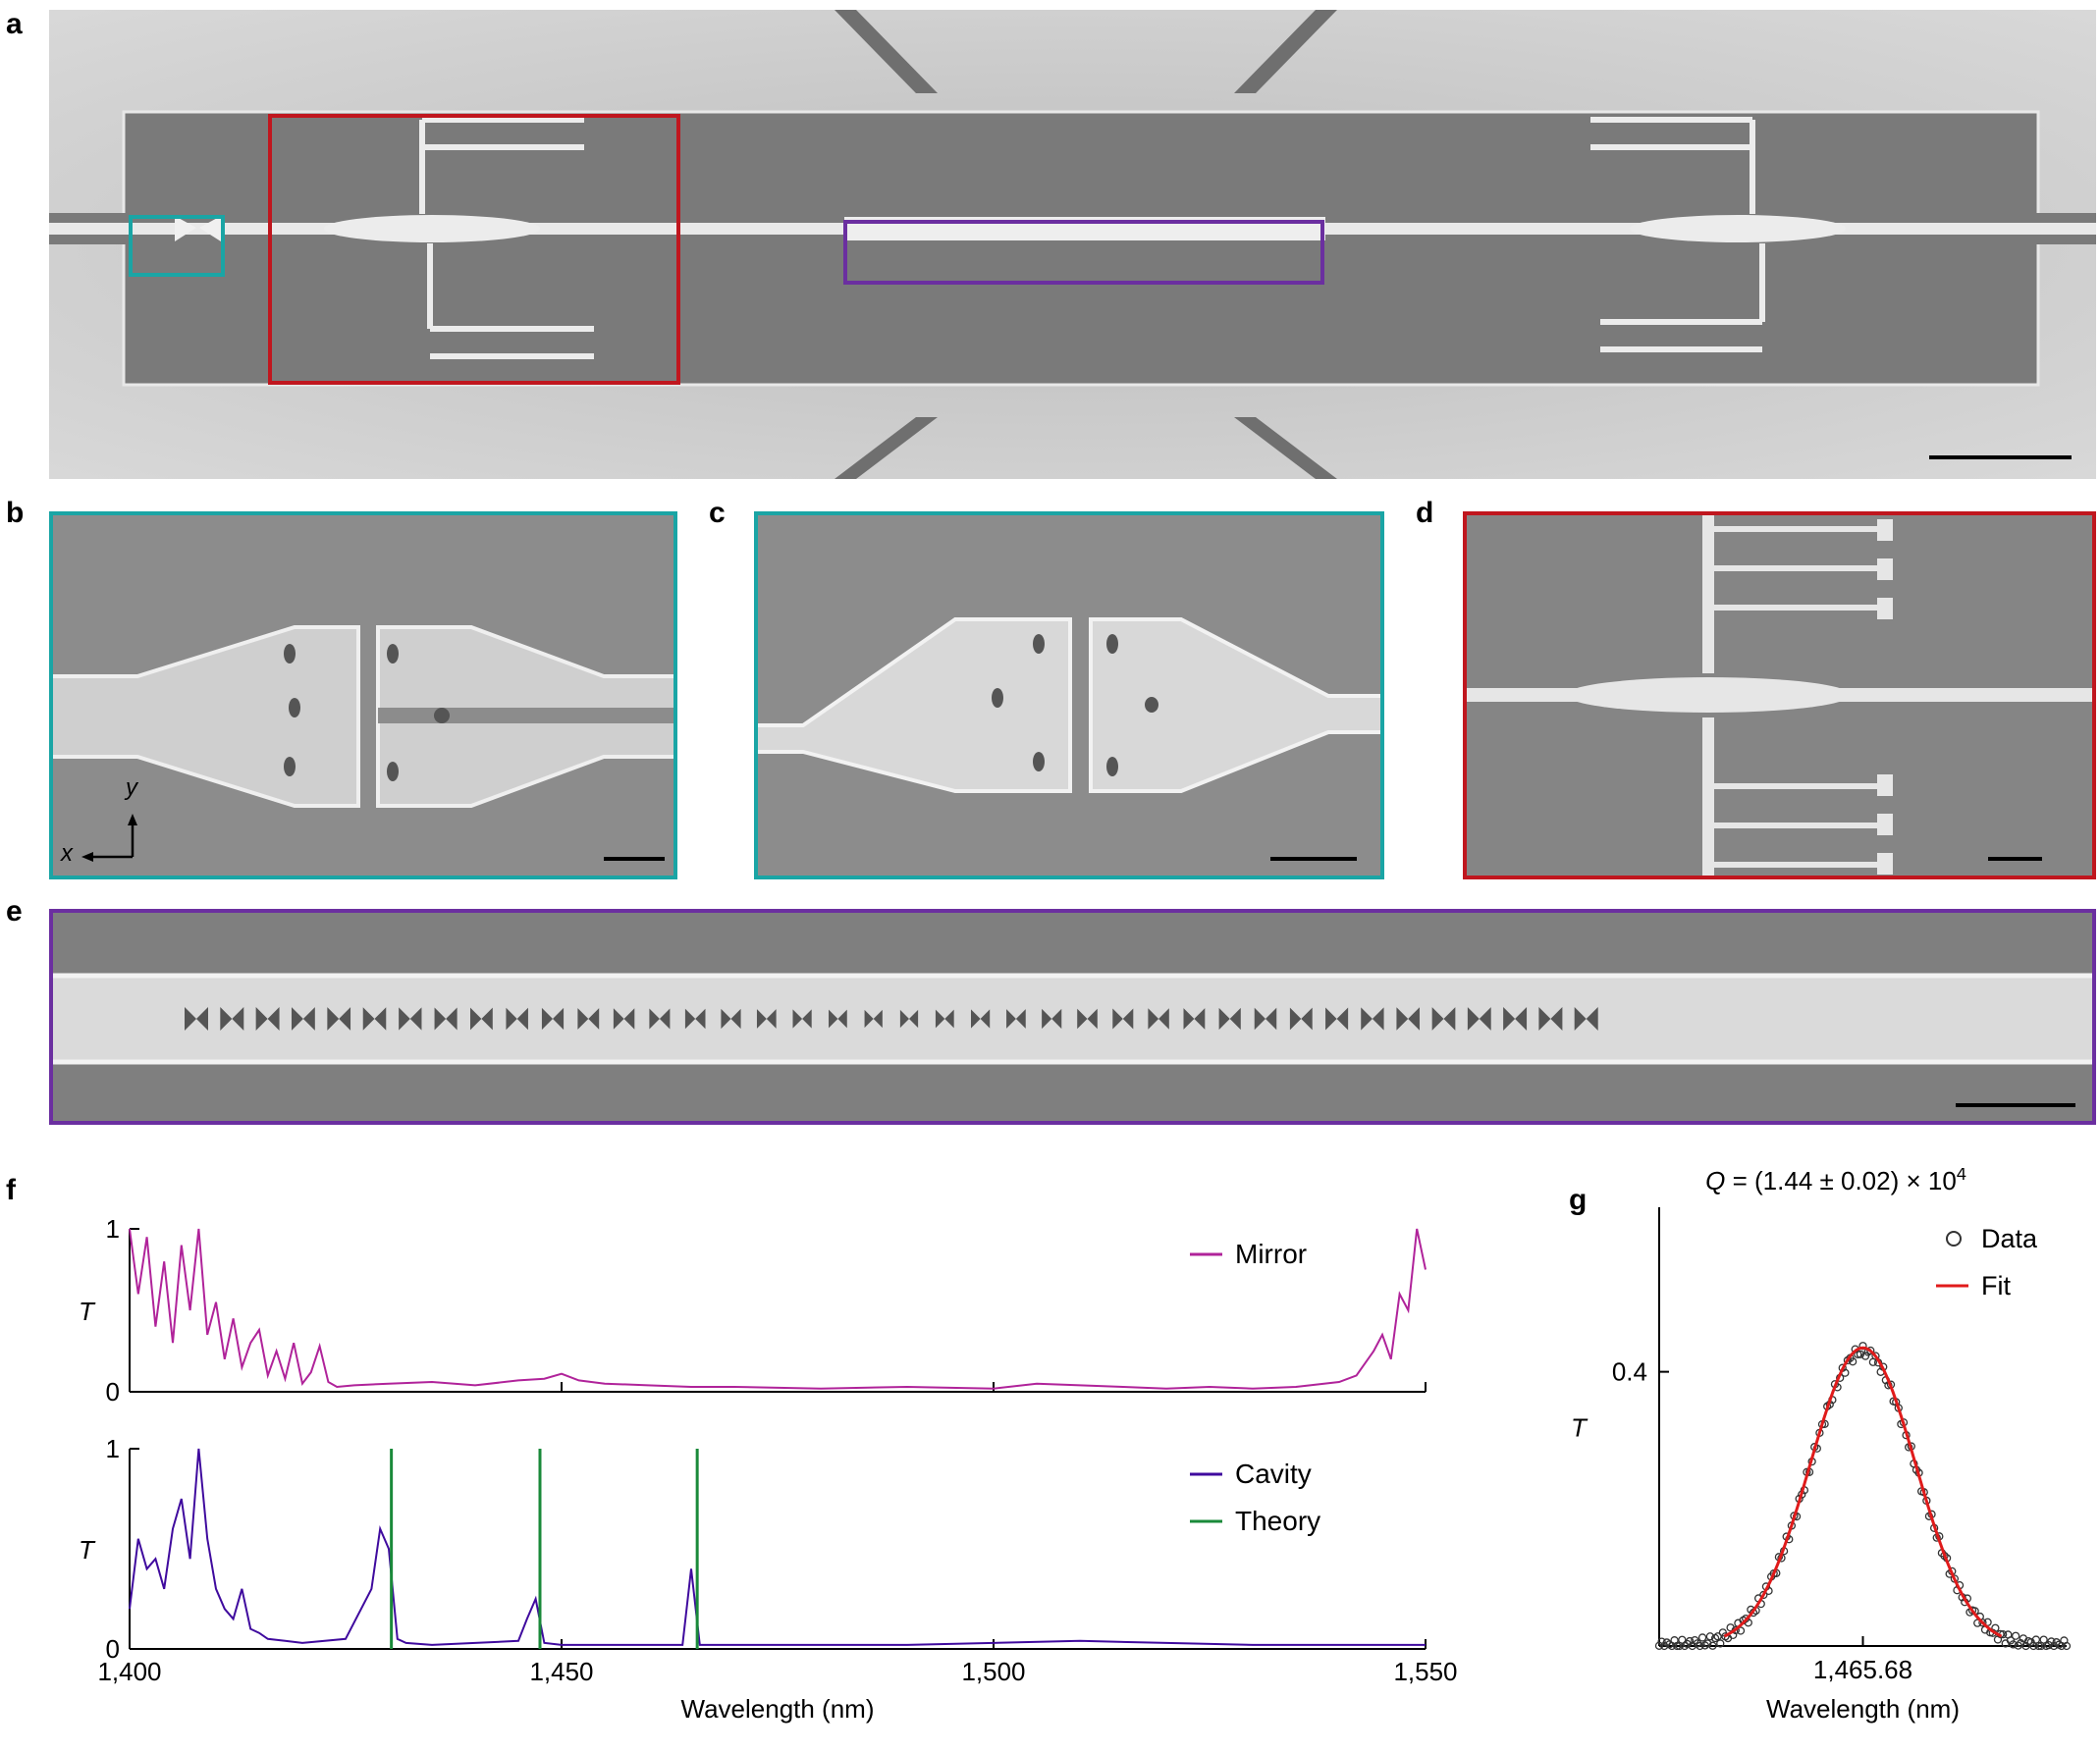  Describe the element at coordinates (15, 513) in the screenshot. I see `panel-letter-b: b` at that location.